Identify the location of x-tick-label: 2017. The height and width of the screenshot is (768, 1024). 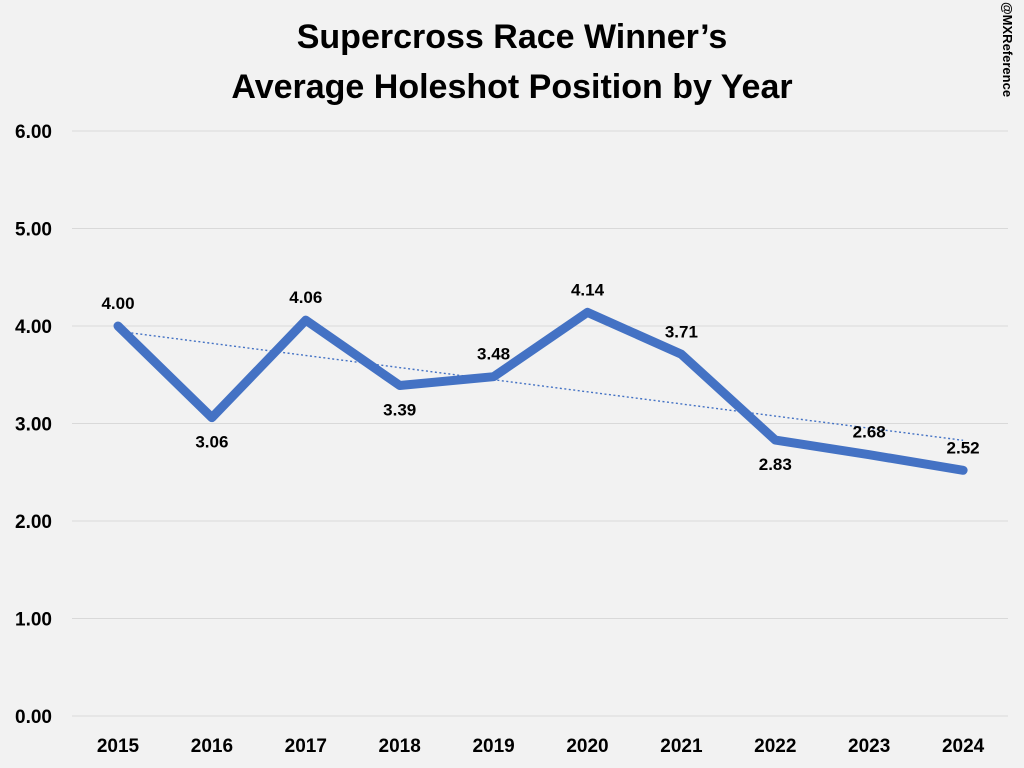
(306, 746).